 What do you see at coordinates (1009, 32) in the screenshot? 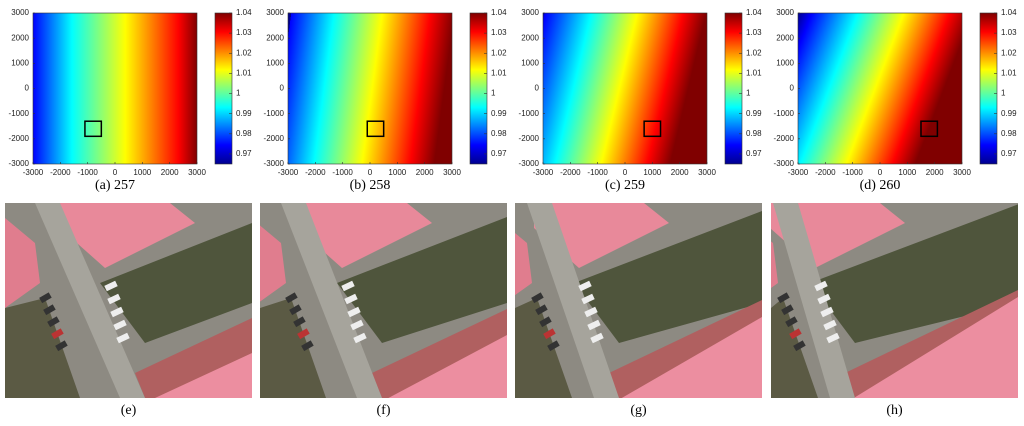
I see `colorbar-tick-label: 1.03` at bounding box center [1009, 32].